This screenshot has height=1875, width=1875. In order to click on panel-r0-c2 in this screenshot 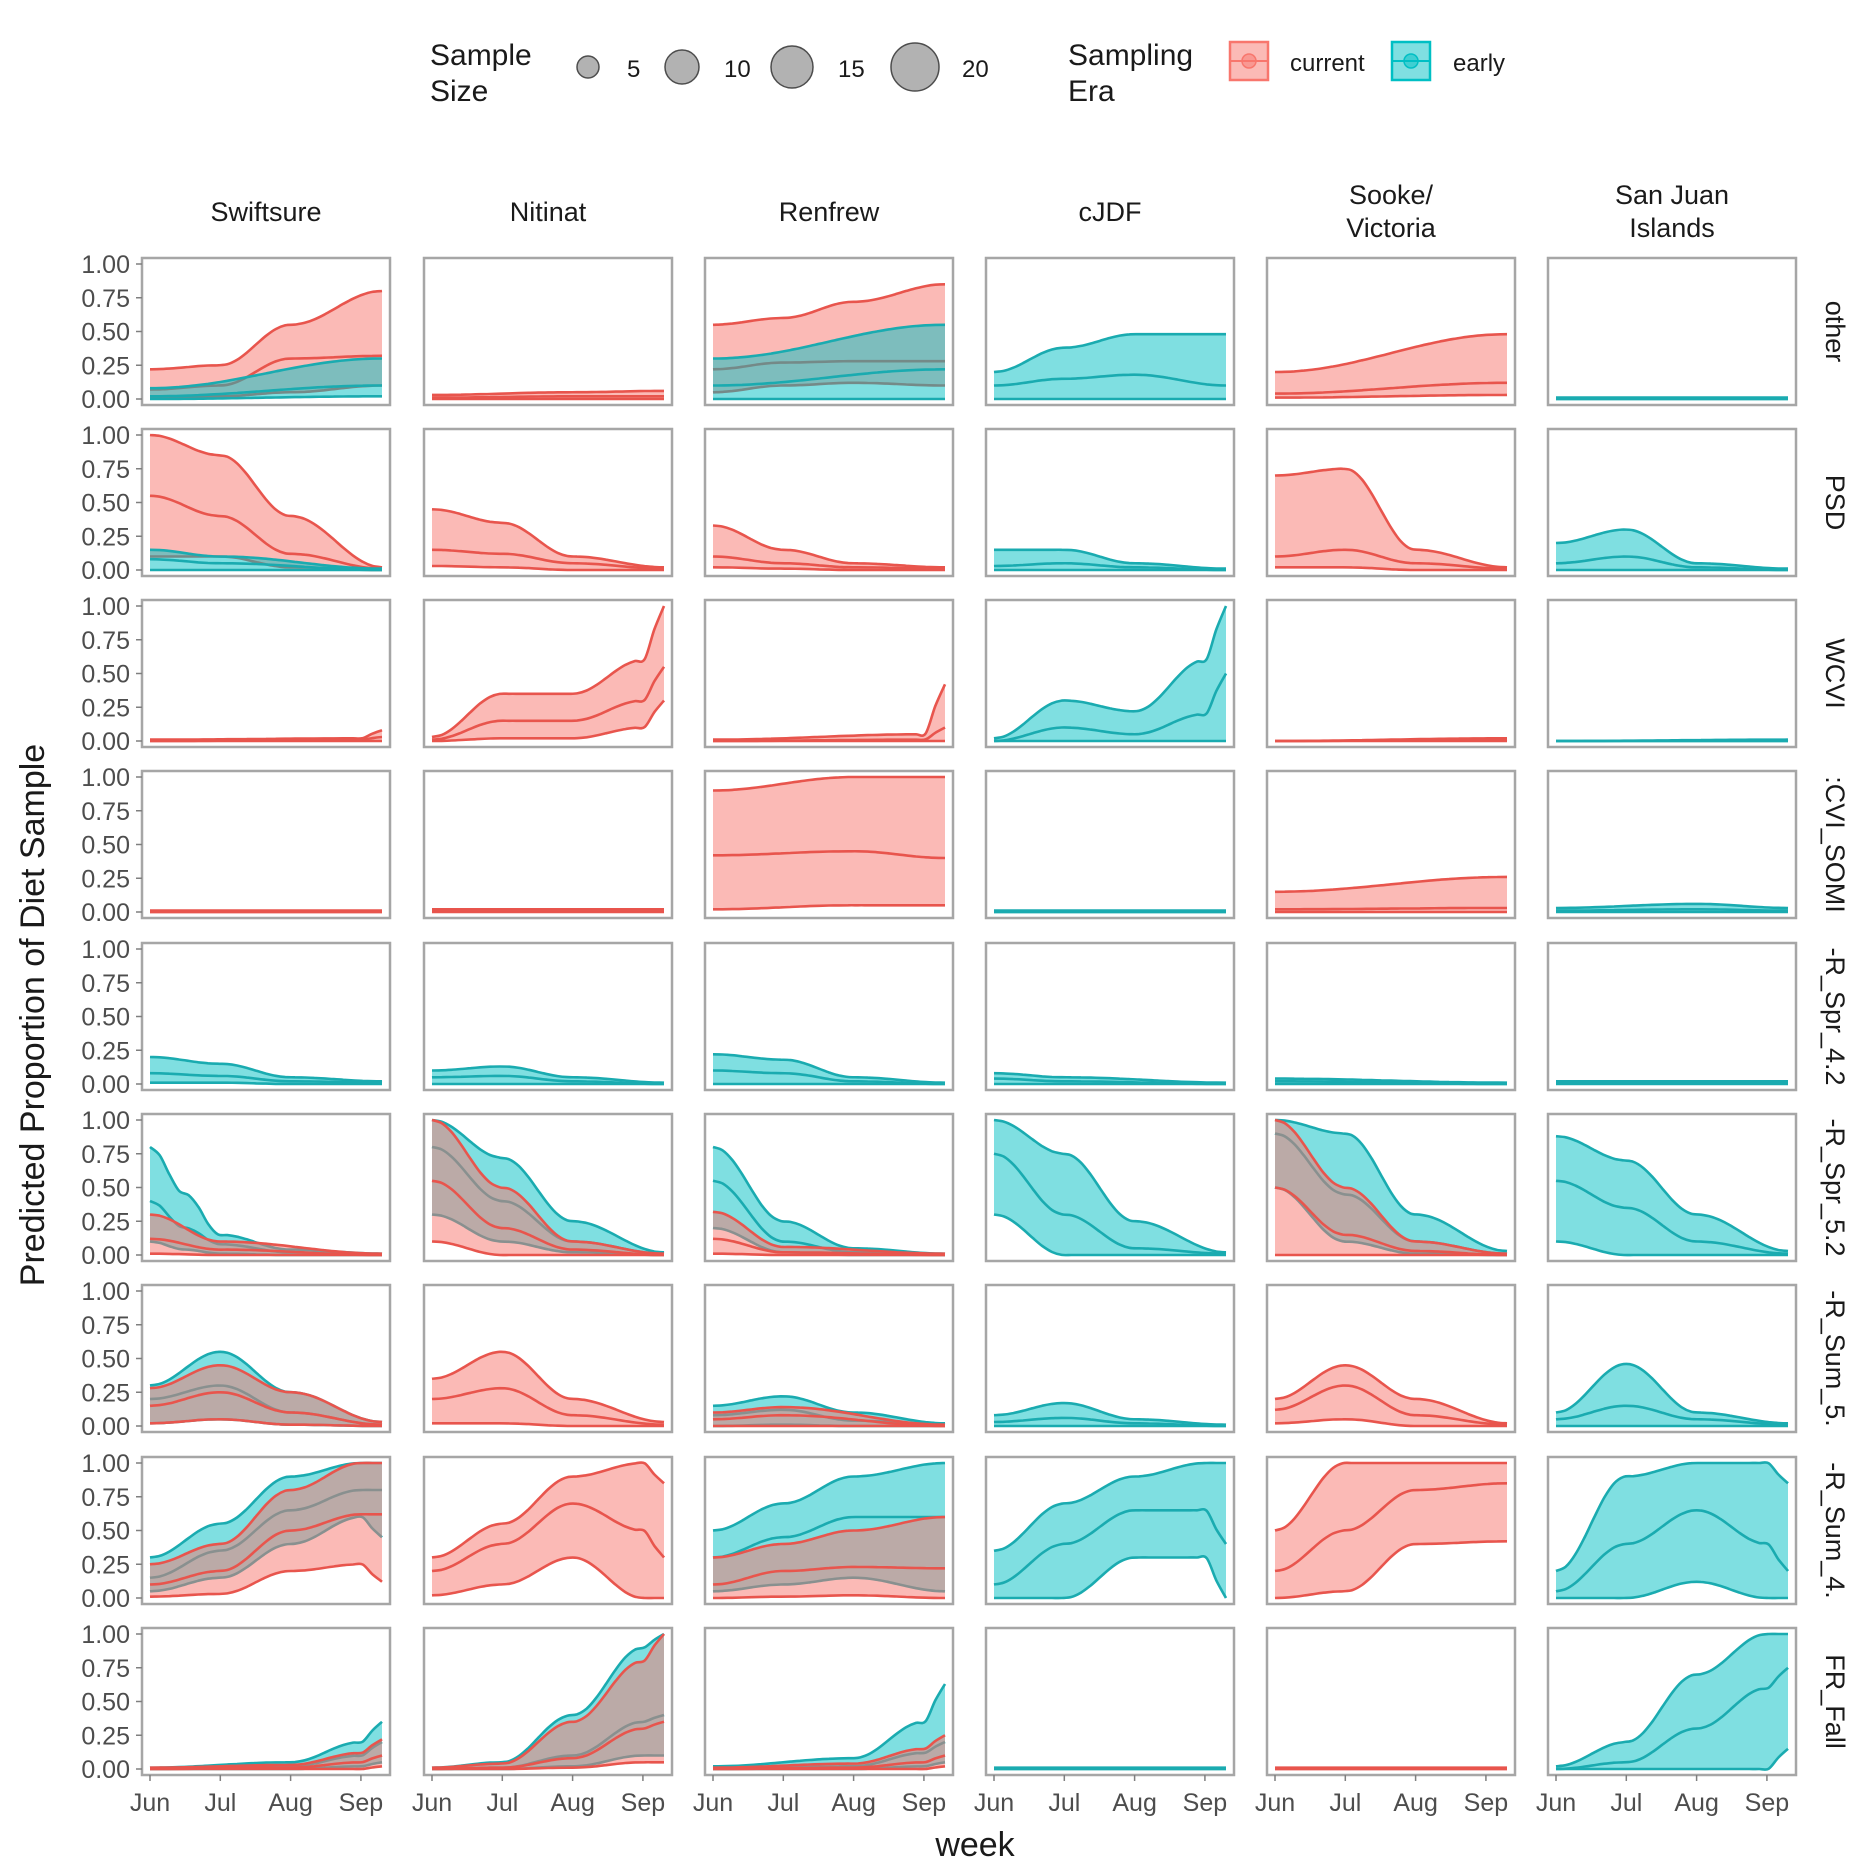, I will do `click(829, 331)`.